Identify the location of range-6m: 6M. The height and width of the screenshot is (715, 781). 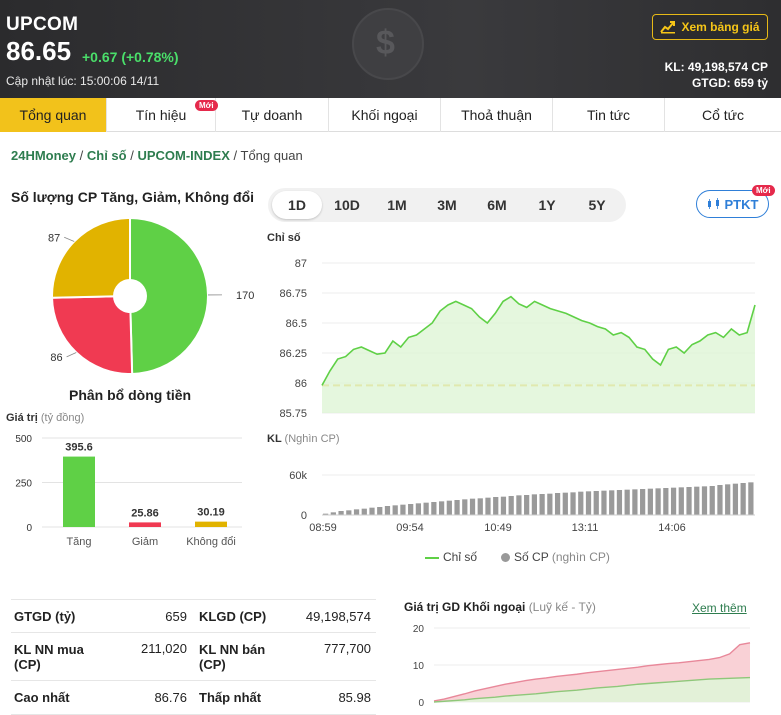
(497, 205).